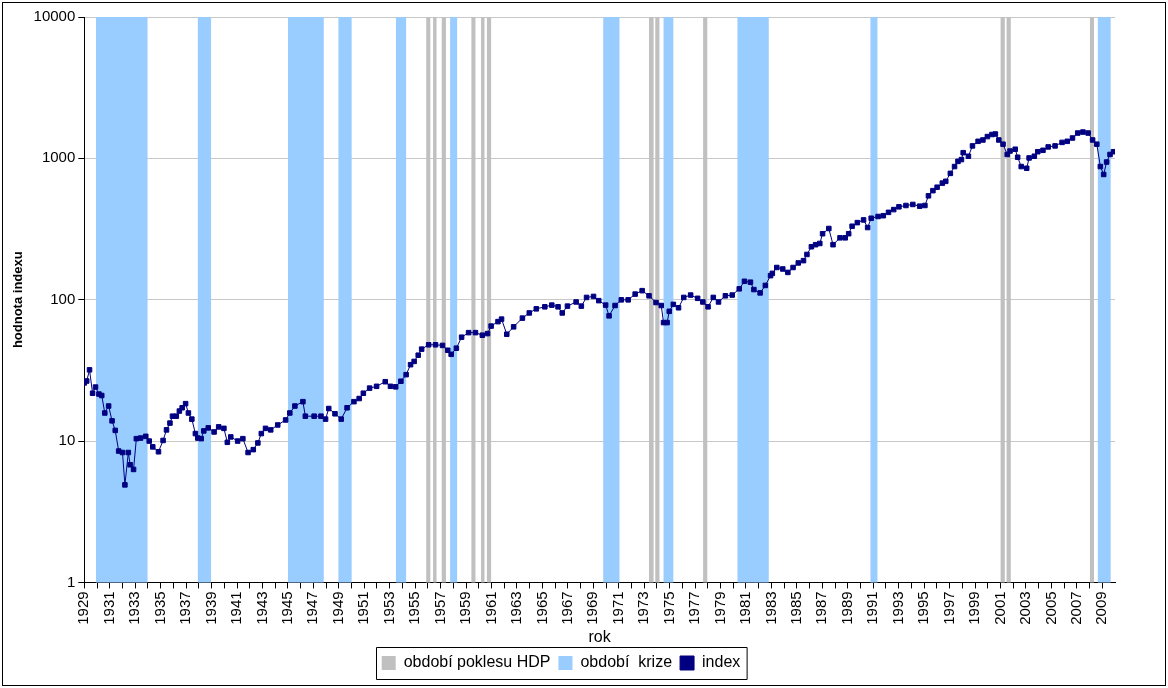 This screenshot has width=1168, height=688. What do you see at coordinates (83, 608) in the screenshot?
I see `x-tick-label: 1929` at bounding box center [83, 608].